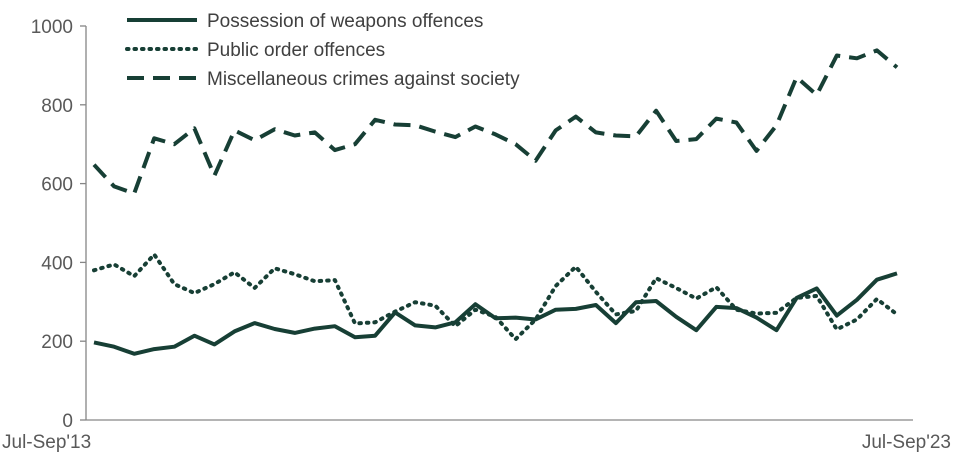 This screenshot has width=953, height=457. Describe the element at coordinates (57, 342) in the screenshot. I see `y-tick-label: 200` at that location.